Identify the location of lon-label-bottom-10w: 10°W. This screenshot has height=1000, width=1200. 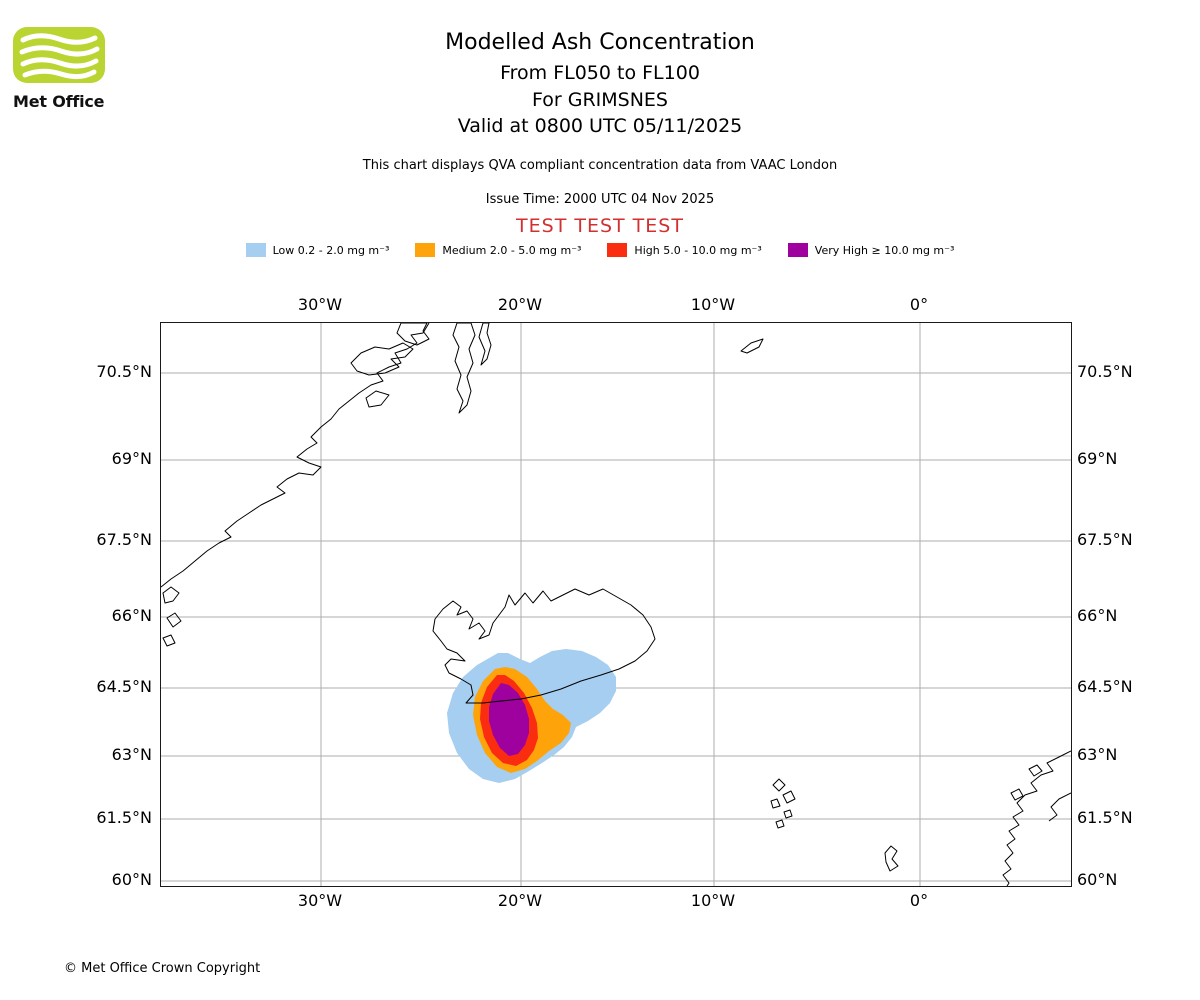
(713, 900).